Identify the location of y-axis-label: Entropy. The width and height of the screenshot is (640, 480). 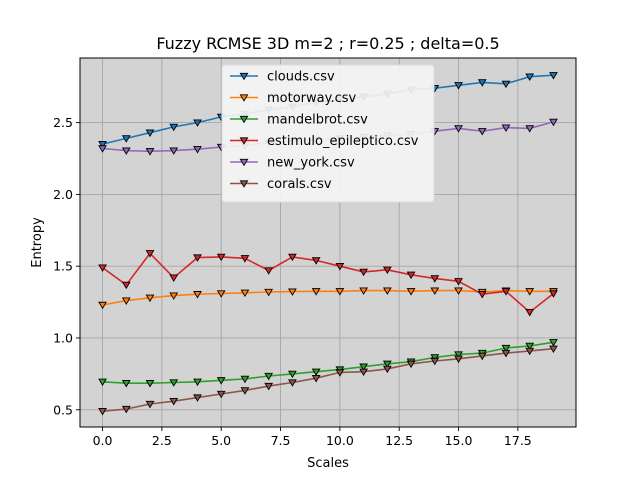
(37, 242).